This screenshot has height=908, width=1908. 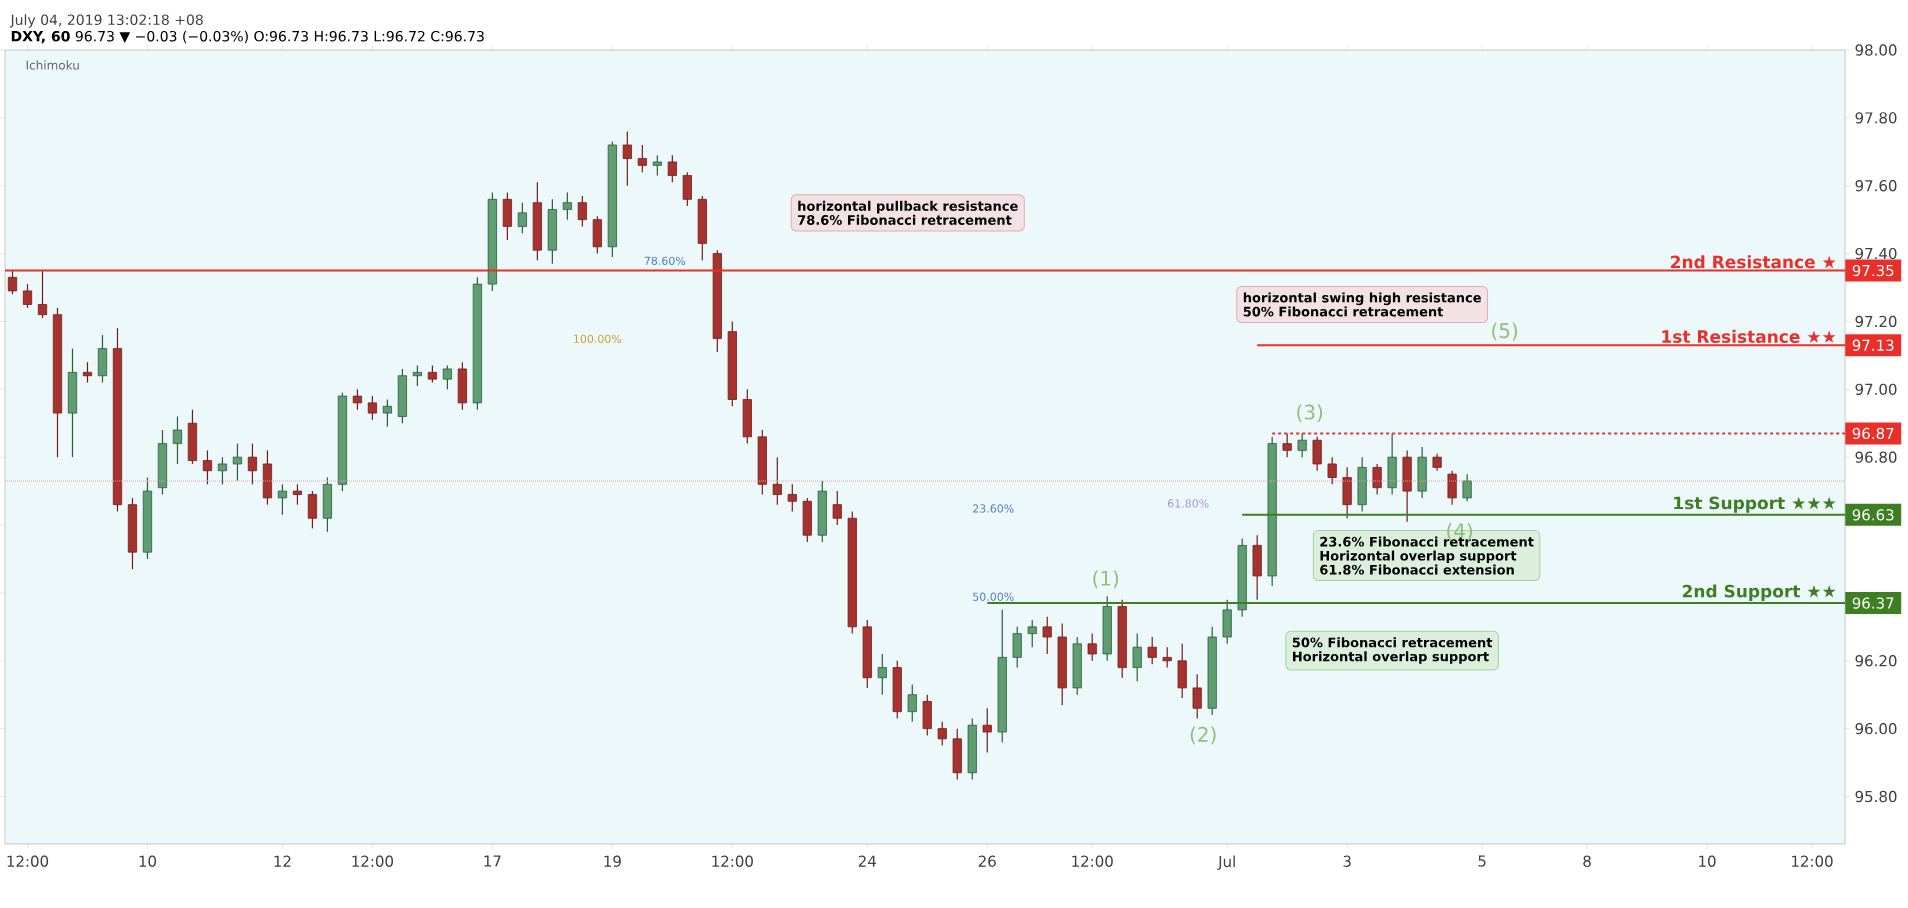 I want to click on annotation: horizontal pullback resistance, so click(x=908, y=207).